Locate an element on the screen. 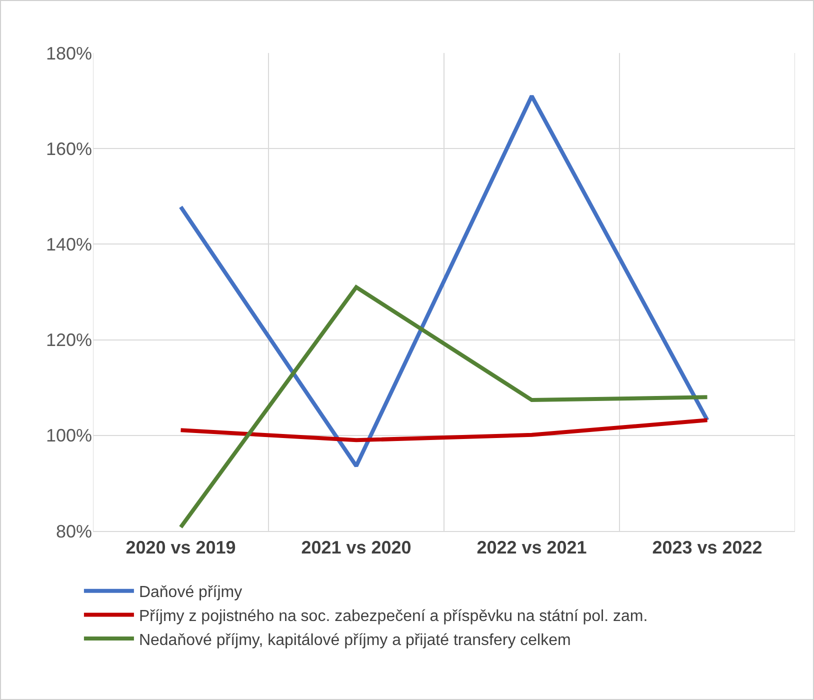 This screenshot has height=700, width=814. y-tick-label: 120% is located at coordinates (69, 340).